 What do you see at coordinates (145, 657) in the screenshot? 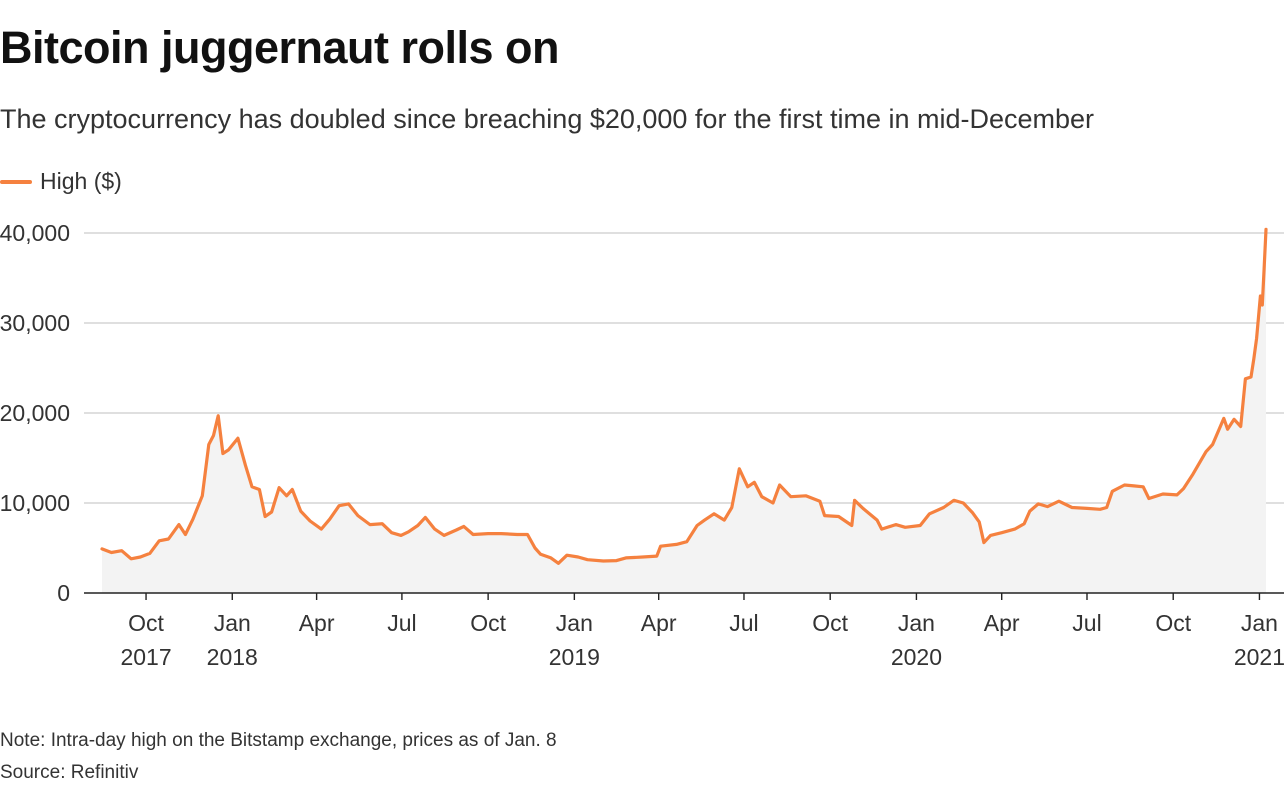
I see `x-tick-year-label: 2017` at bounding box center [145, 657].